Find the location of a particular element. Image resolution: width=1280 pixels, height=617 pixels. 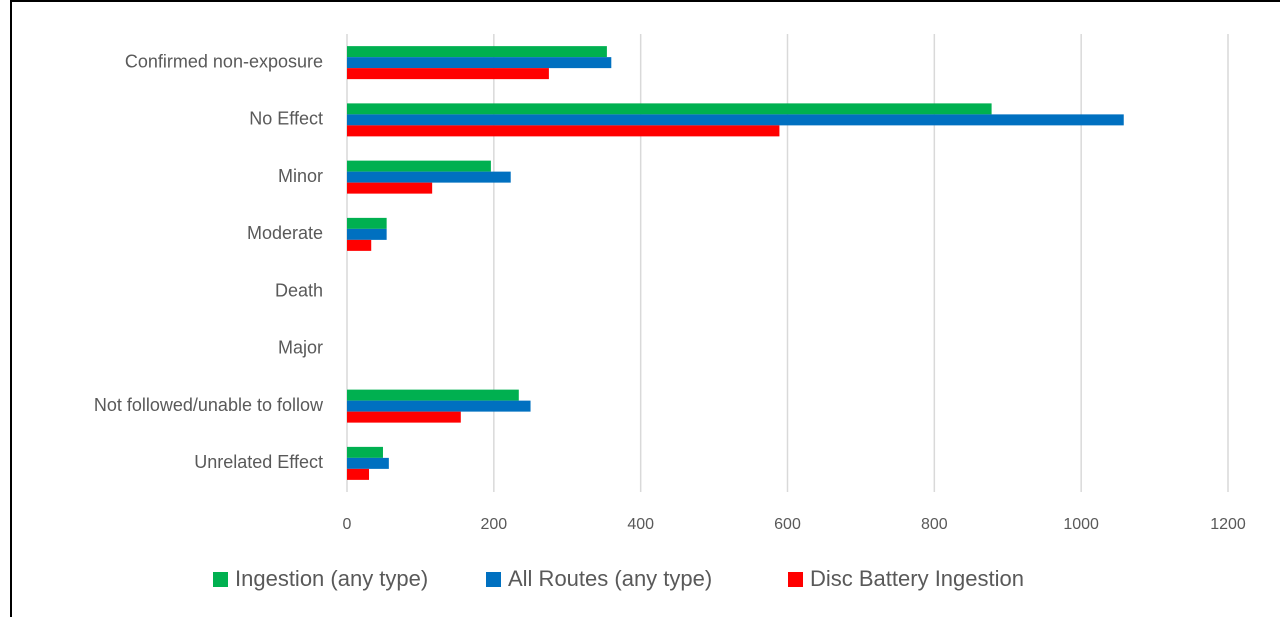

y-tick-label: Major is located at coordinates (300, 348).